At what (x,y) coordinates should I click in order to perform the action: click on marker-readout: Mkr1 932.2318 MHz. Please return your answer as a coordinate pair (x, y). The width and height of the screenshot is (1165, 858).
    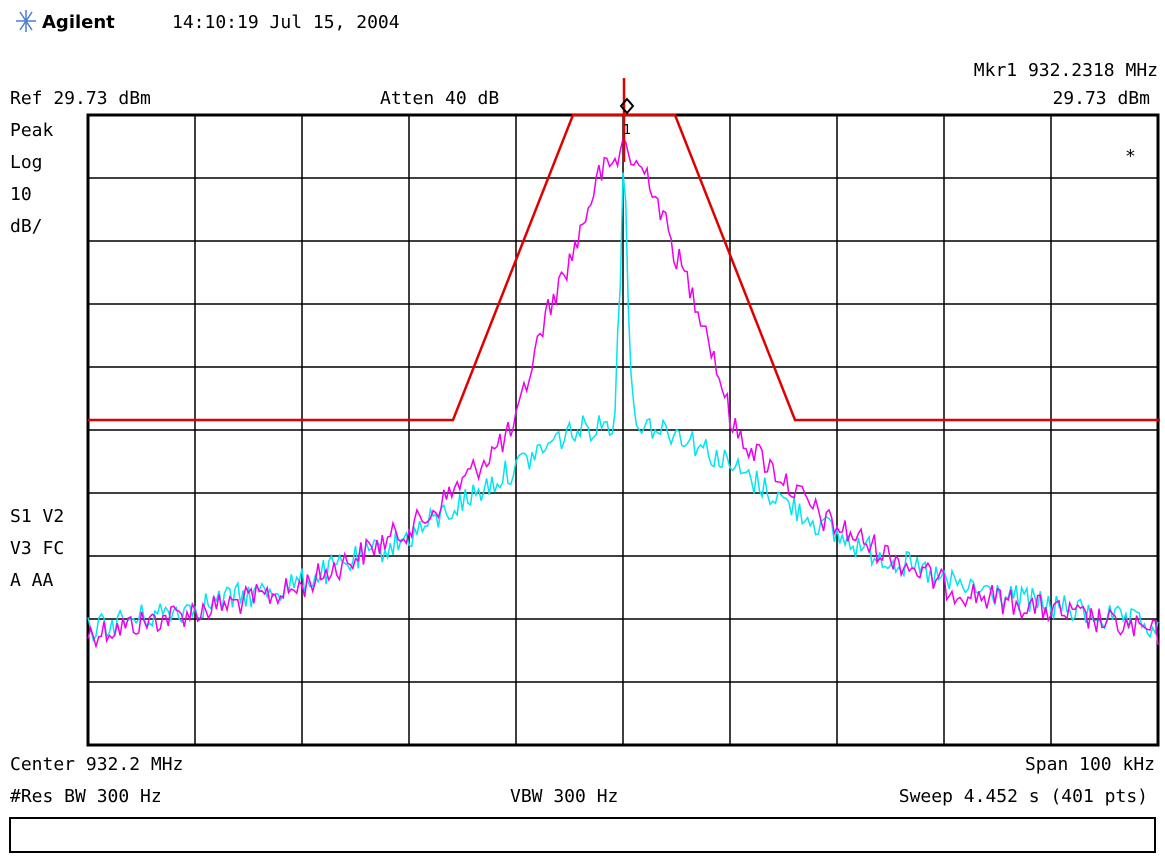
    Looking at the image, I should click on (1066, 70).